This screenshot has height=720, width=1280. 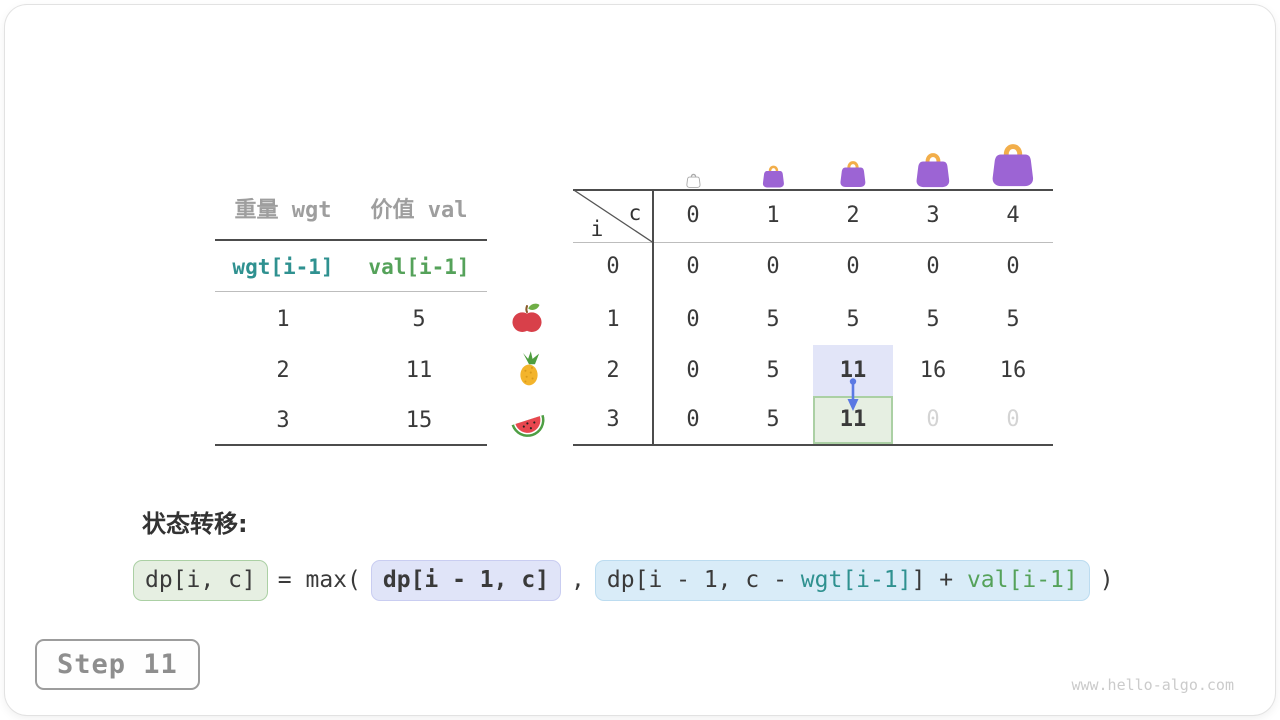 What do you see at coordinates (856, 580) in the screenshot?
I see `formula-wgt-term: wgt[i-1]` at bounding box center [856, 580].